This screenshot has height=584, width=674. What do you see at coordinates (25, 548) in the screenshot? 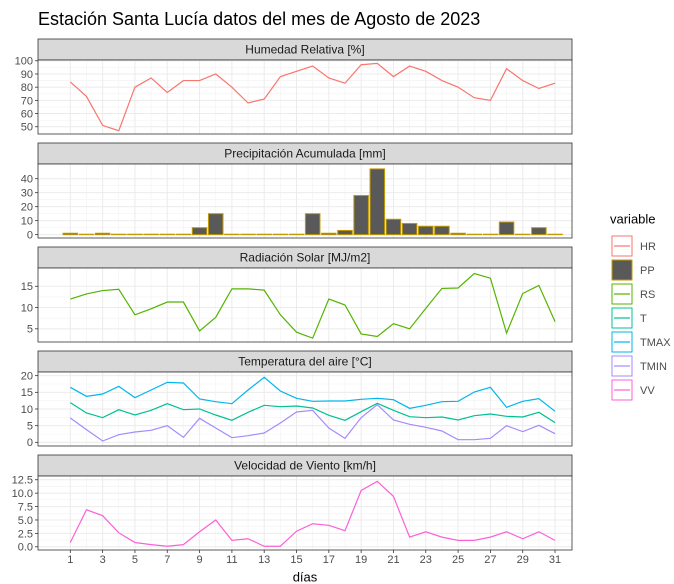
I see `y-tick-label: 0.0` at bounding box center [25, 548].